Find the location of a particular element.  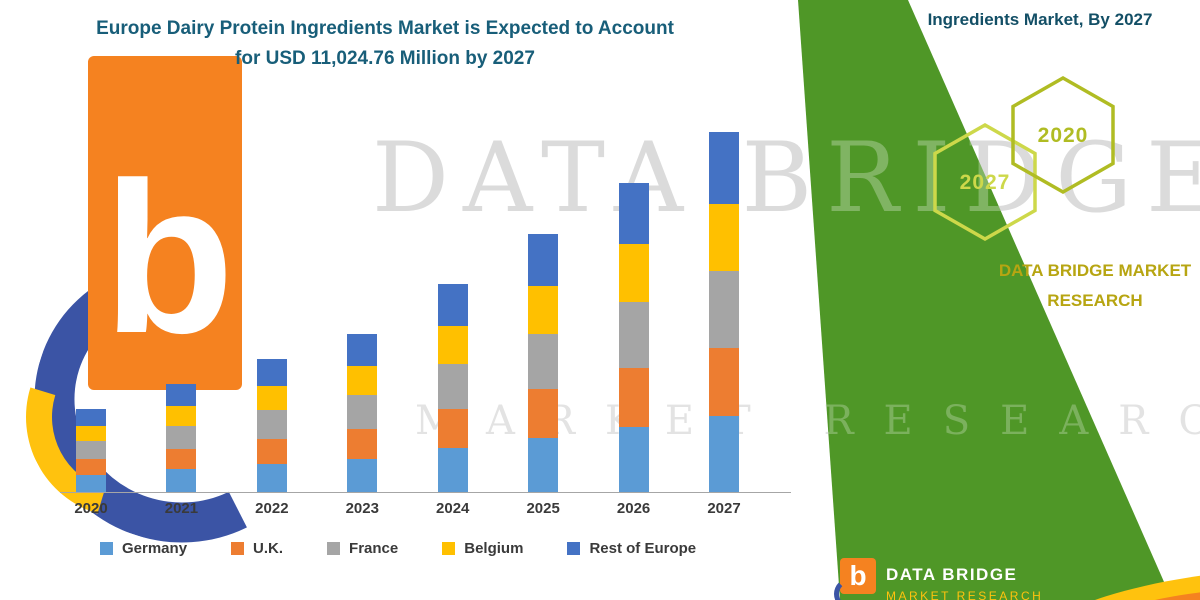

logo-b-letter: b is located at coordinates (169, 257).